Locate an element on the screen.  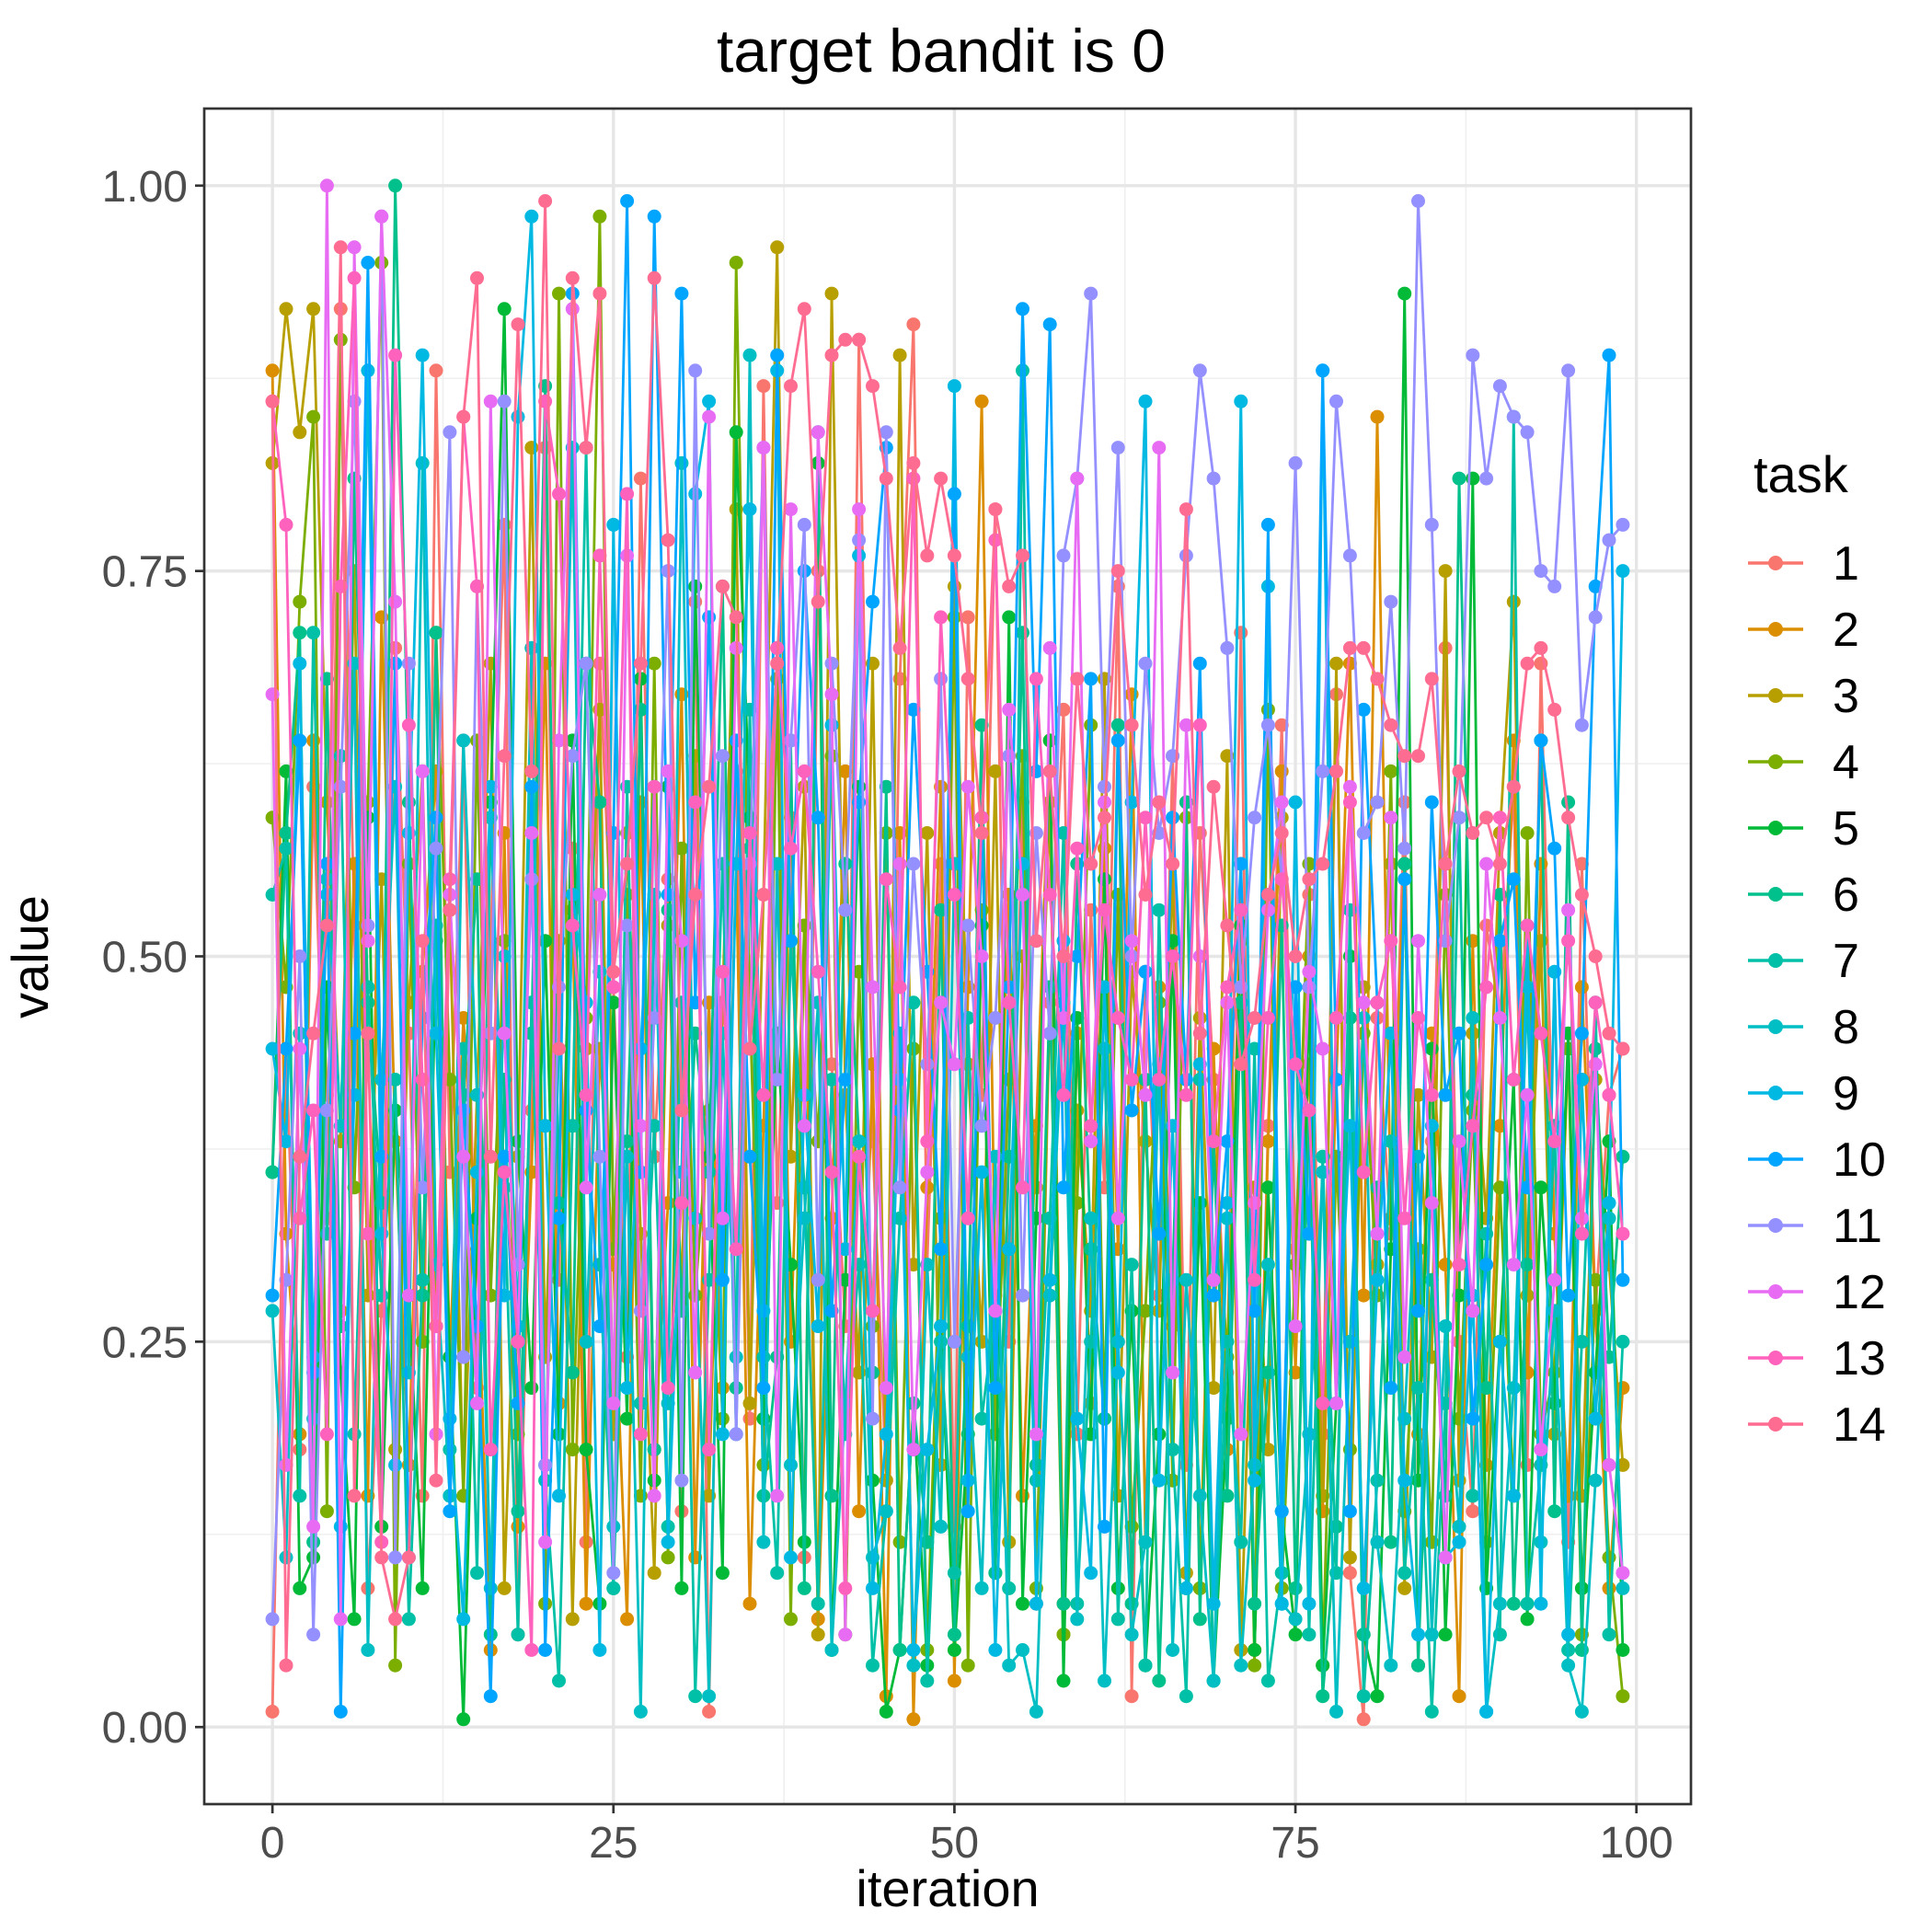
legend-label: 7 is located at coordinates (1846, 961).